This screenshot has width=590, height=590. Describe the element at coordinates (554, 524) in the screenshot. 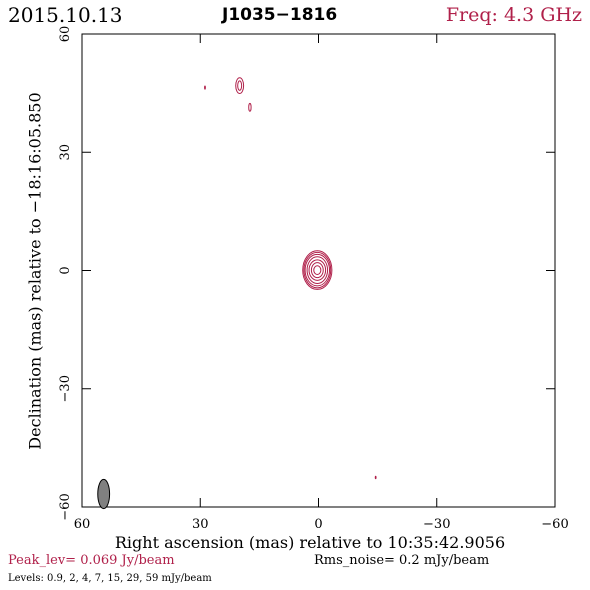

I see `x-tick-label: −60` at that location.